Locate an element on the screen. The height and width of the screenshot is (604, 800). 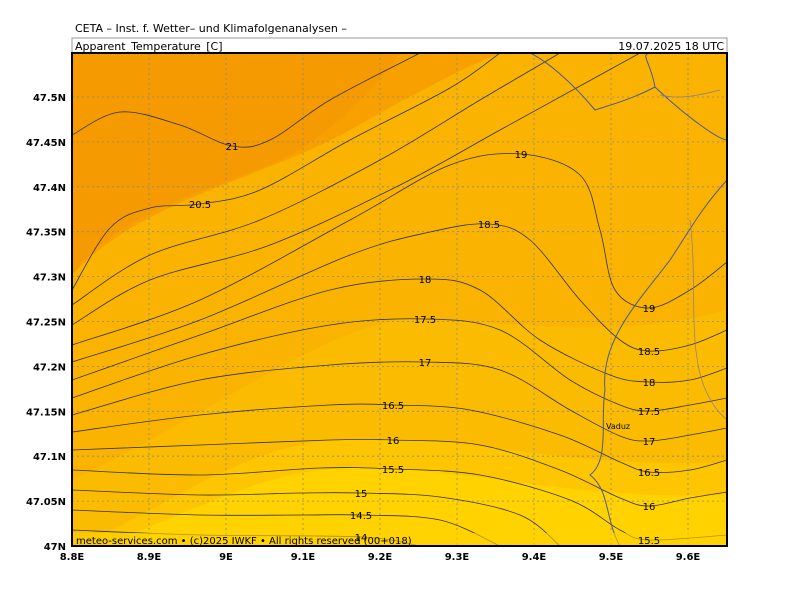
contour-label: 21 is located at coordinates (232, 147).